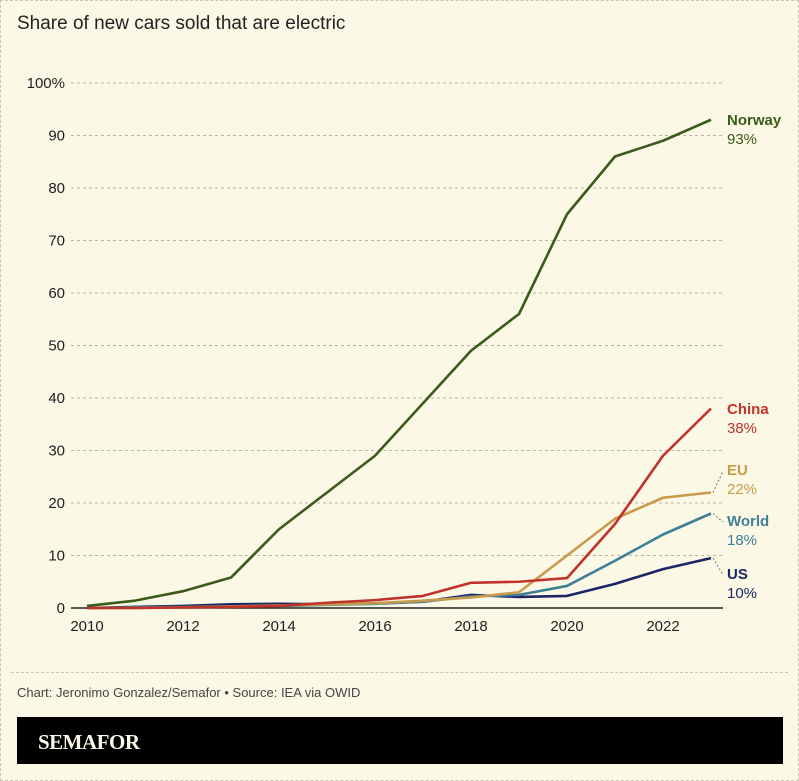  Describe the element at coordinates (86, 626) in the screenshot. I see `x-tick-label: 2010` at that location.